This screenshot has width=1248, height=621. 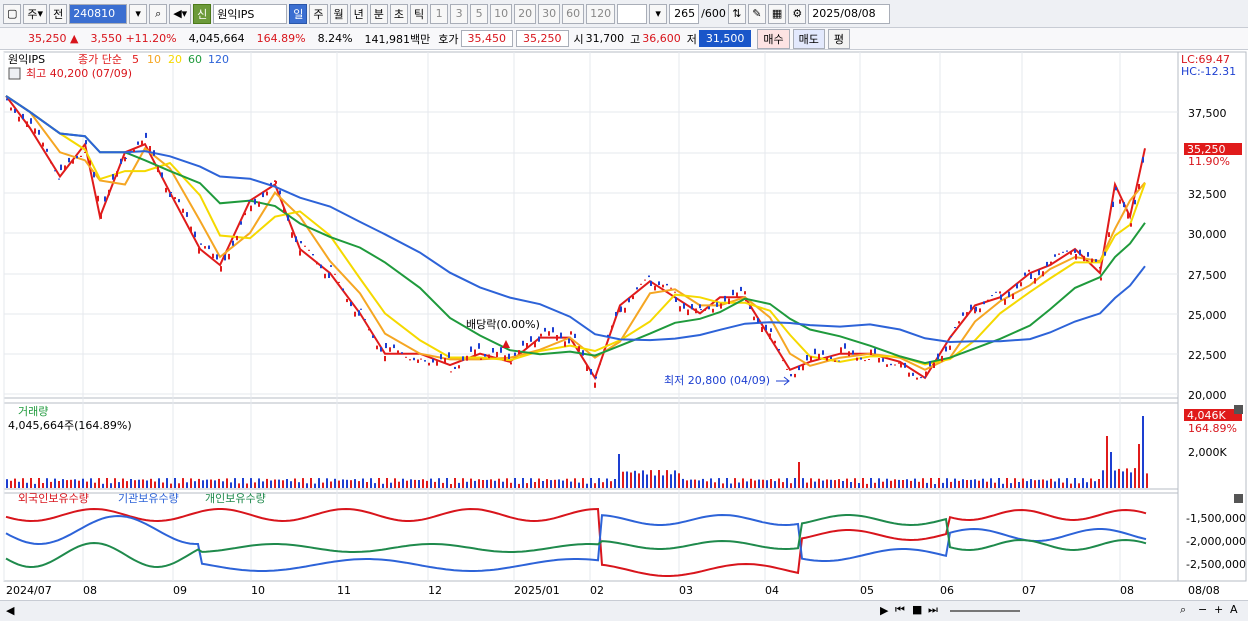 I want to click on legend-ma-5: 5, so click(x=135, y=59).